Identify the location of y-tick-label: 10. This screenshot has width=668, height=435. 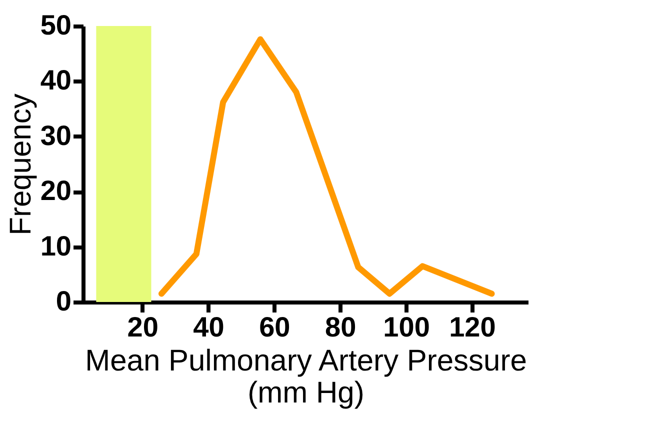
(56, 246).